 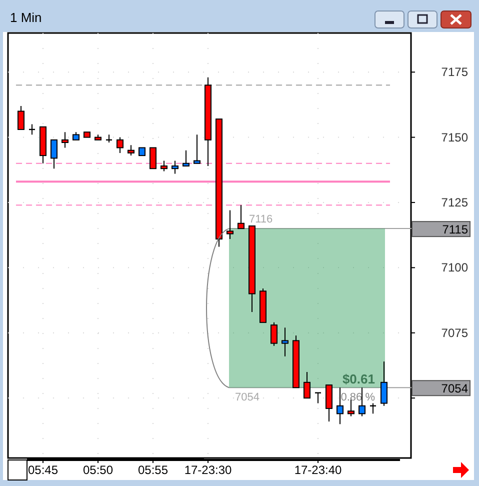 What do you see at coordinates (454, 72) in the screenshot?
I see `y-tick-label: 7175` at bounding box center [454, 72].